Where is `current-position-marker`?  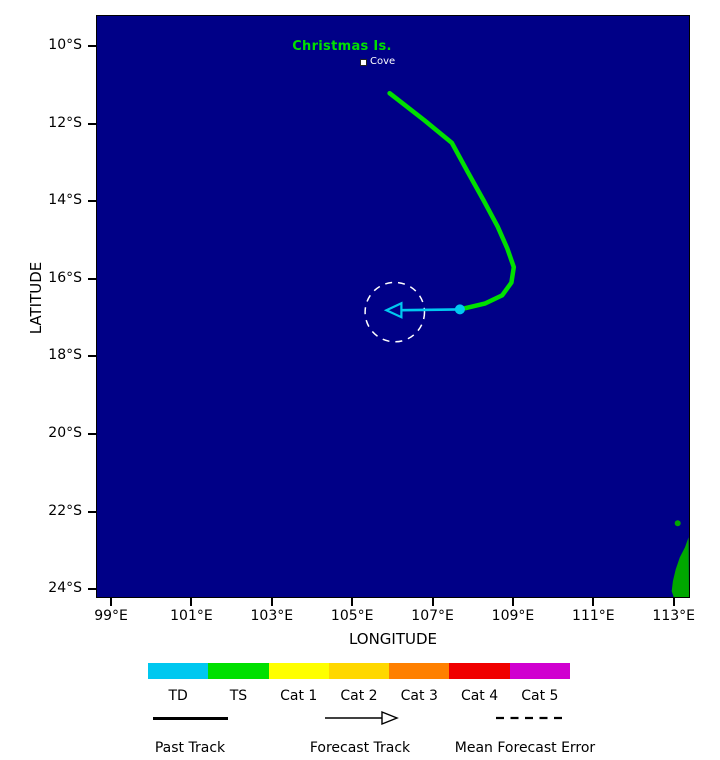 current-position-marker is located at coordinates (459, 309).